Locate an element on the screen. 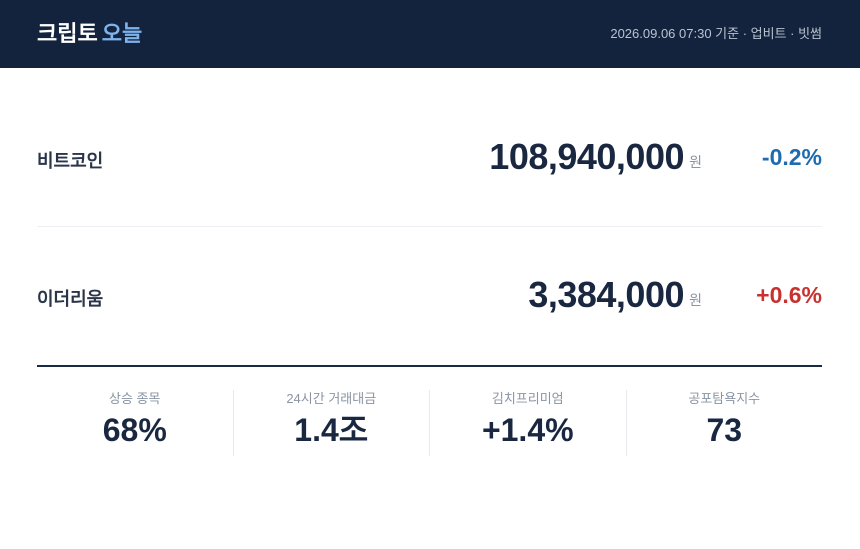 Image resolution: width=860 pixels, height=549 pixels. stat-value: 68% is located at coordinates (134, 430).